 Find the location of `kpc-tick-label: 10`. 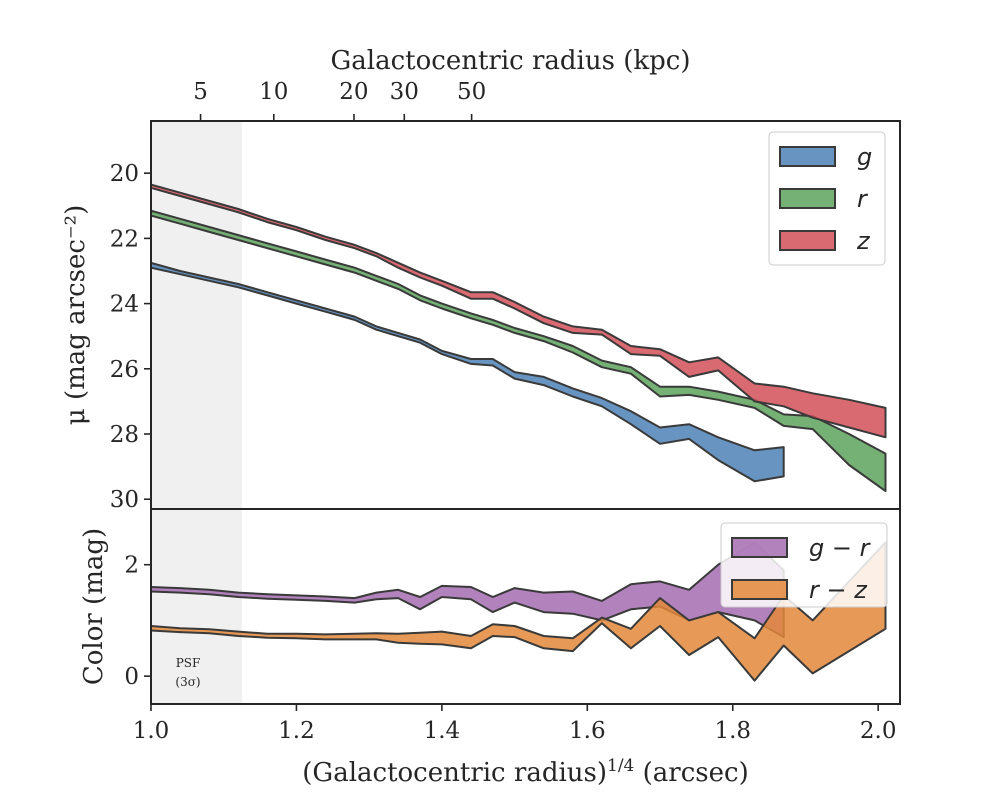

kpc-tick-label: 10 is located at coordinates (273, 92).